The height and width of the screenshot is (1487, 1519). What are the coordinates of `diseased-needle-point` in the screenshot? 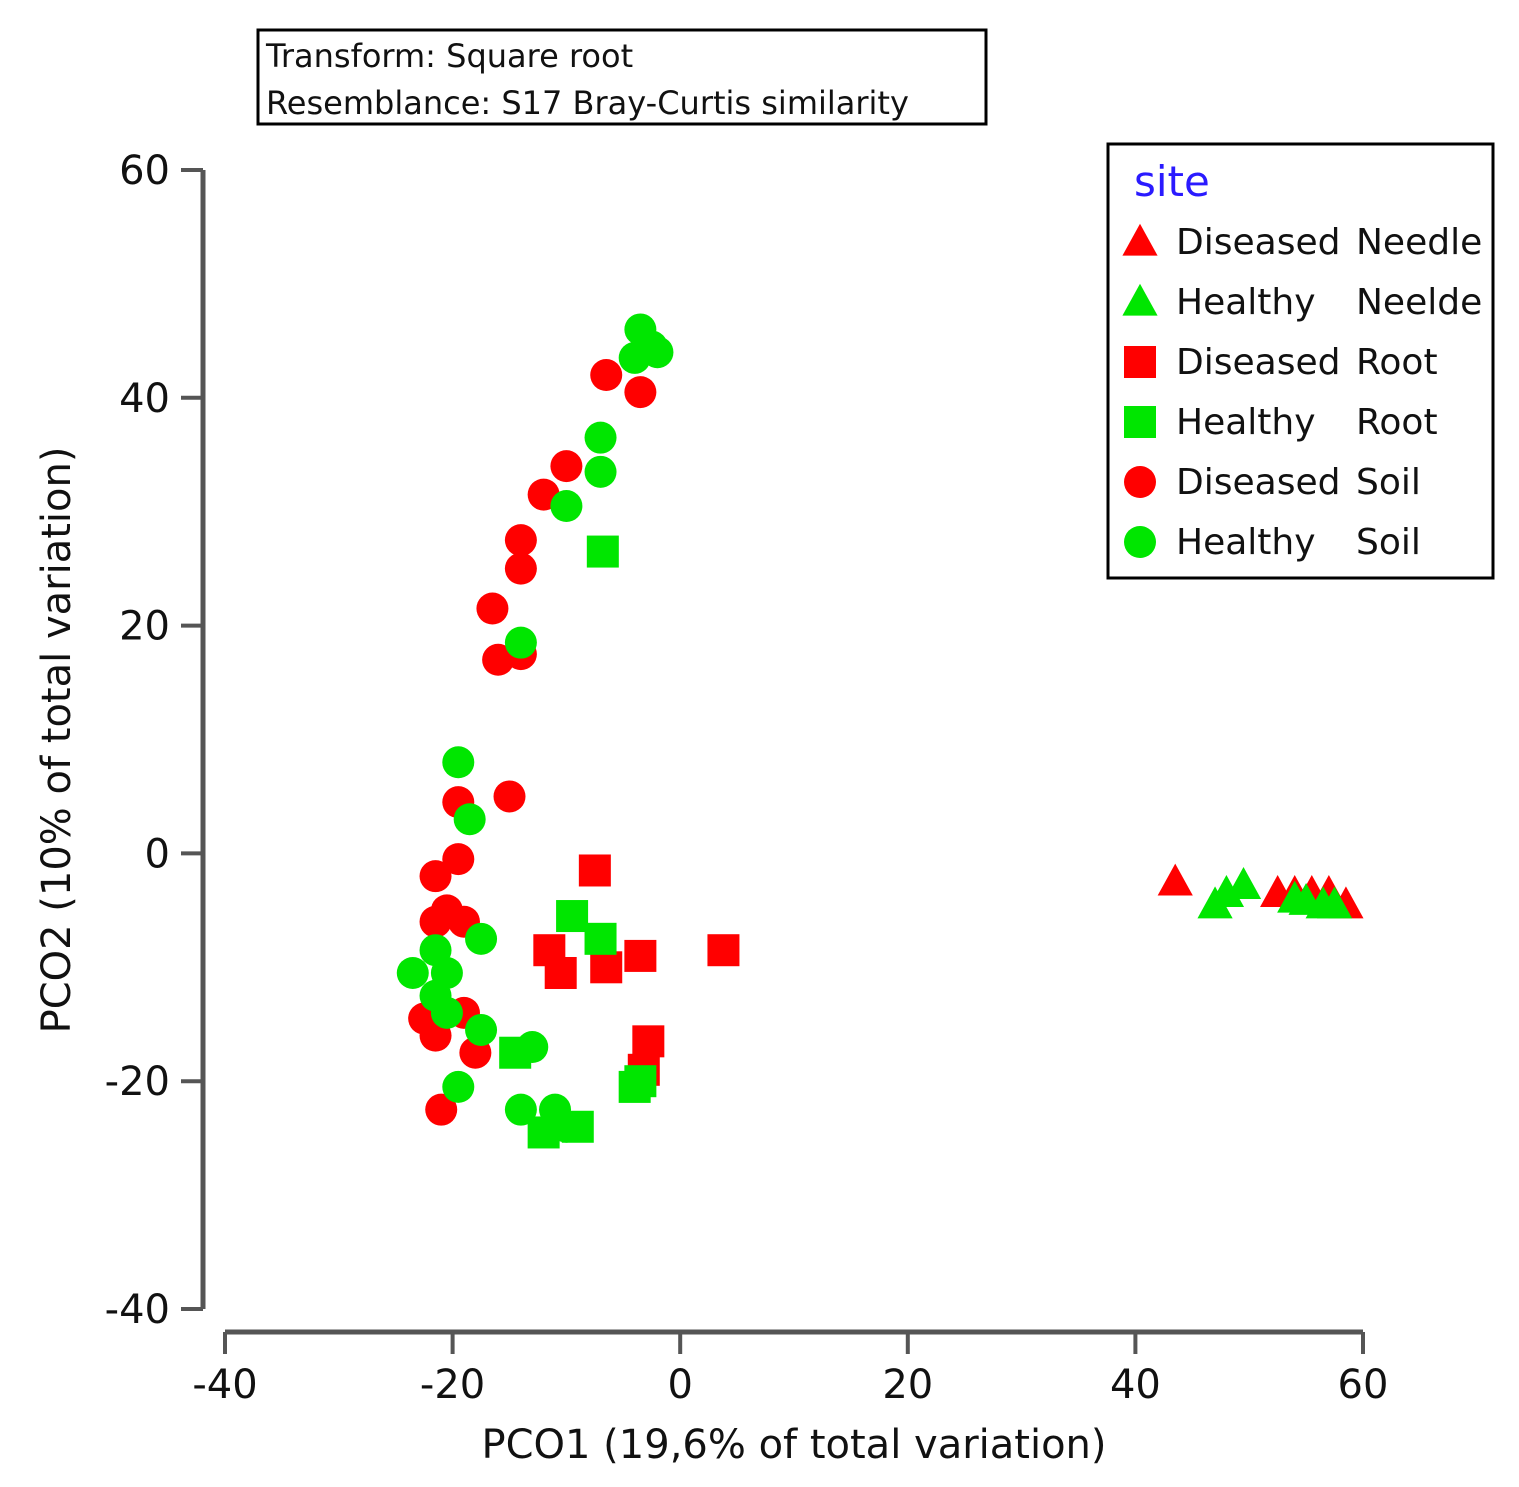 It's located at (1175, 879).